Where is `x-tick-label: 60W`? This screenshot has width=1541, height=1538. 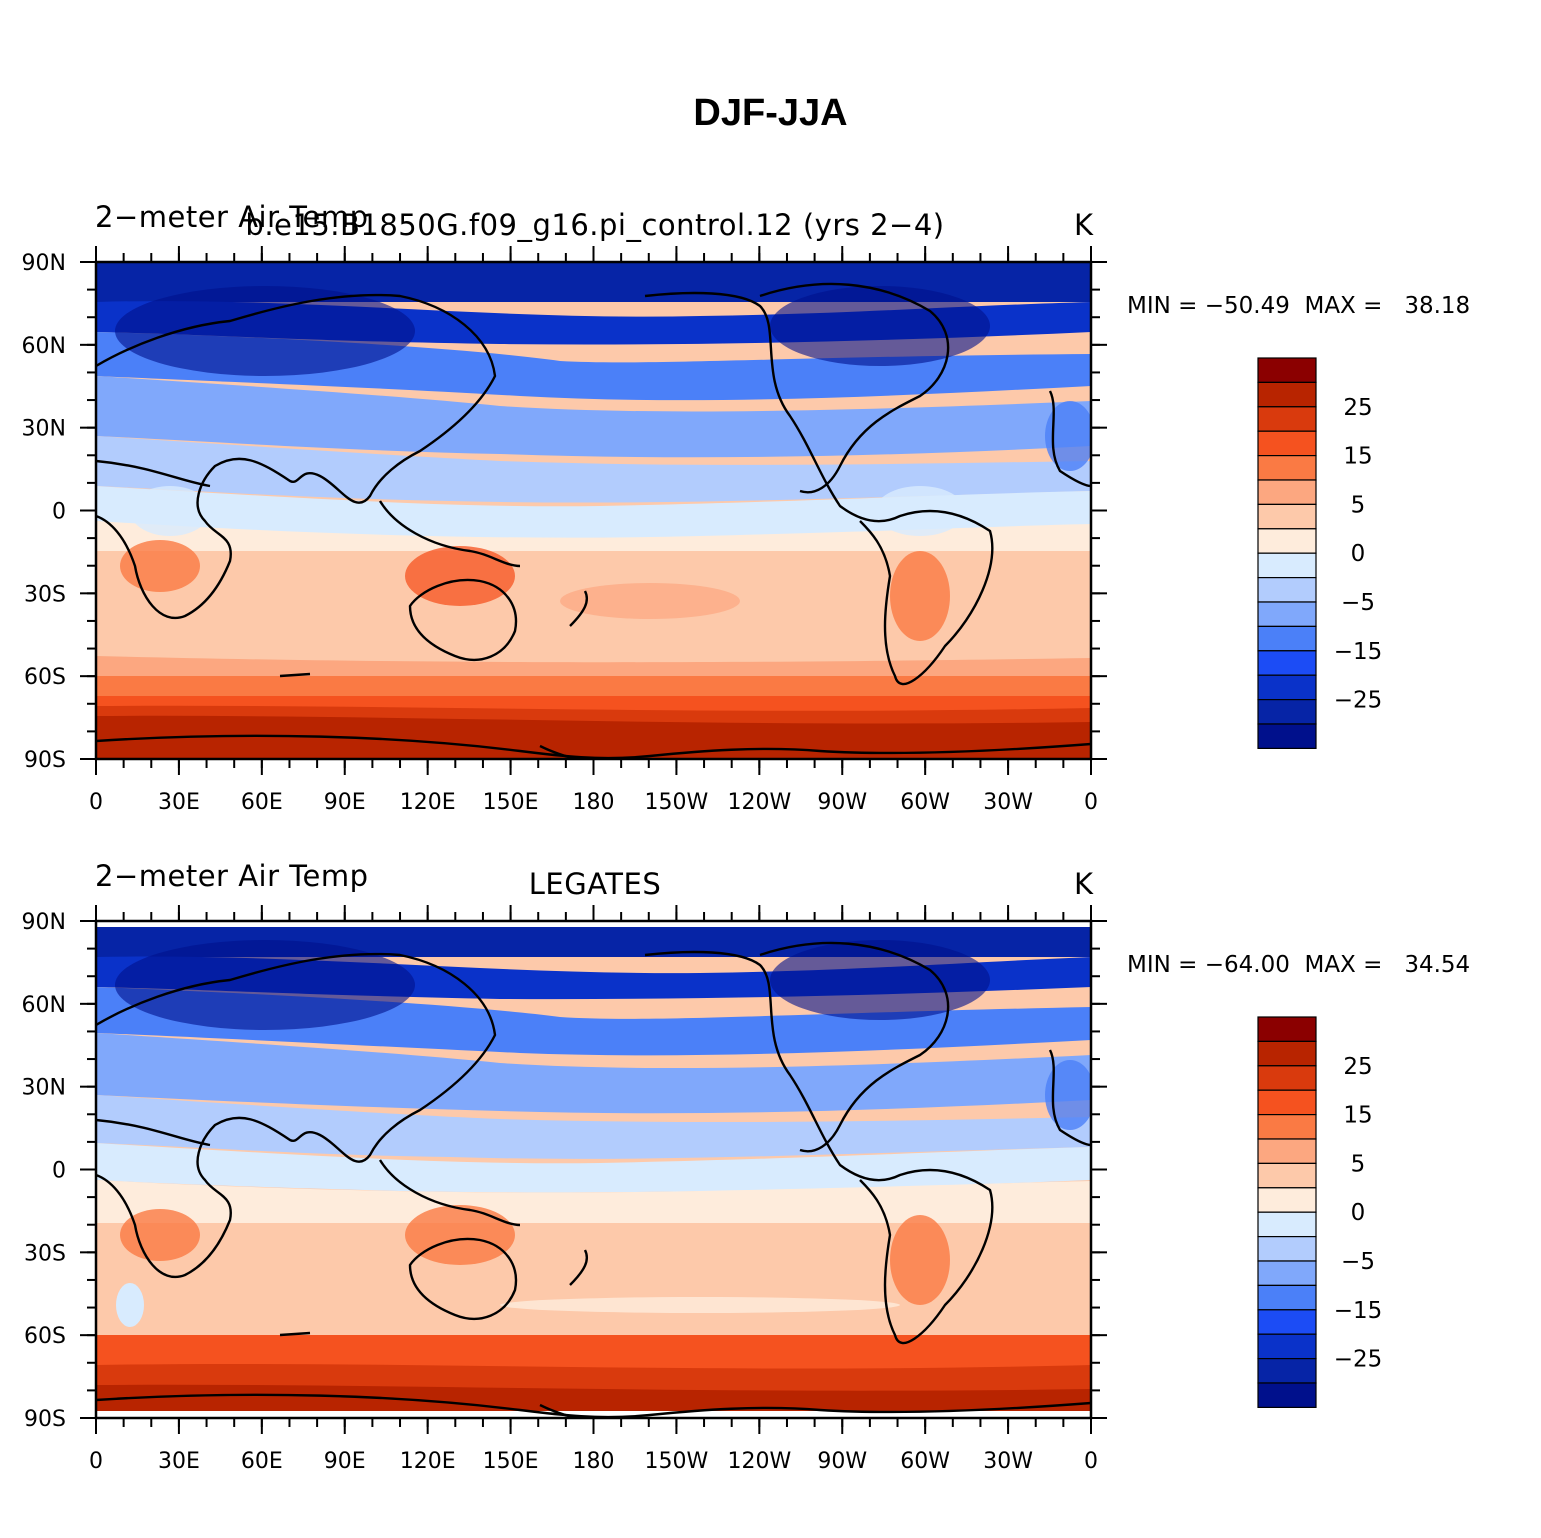
x-tick-label: 60W is located at coordinates (925, 1461).